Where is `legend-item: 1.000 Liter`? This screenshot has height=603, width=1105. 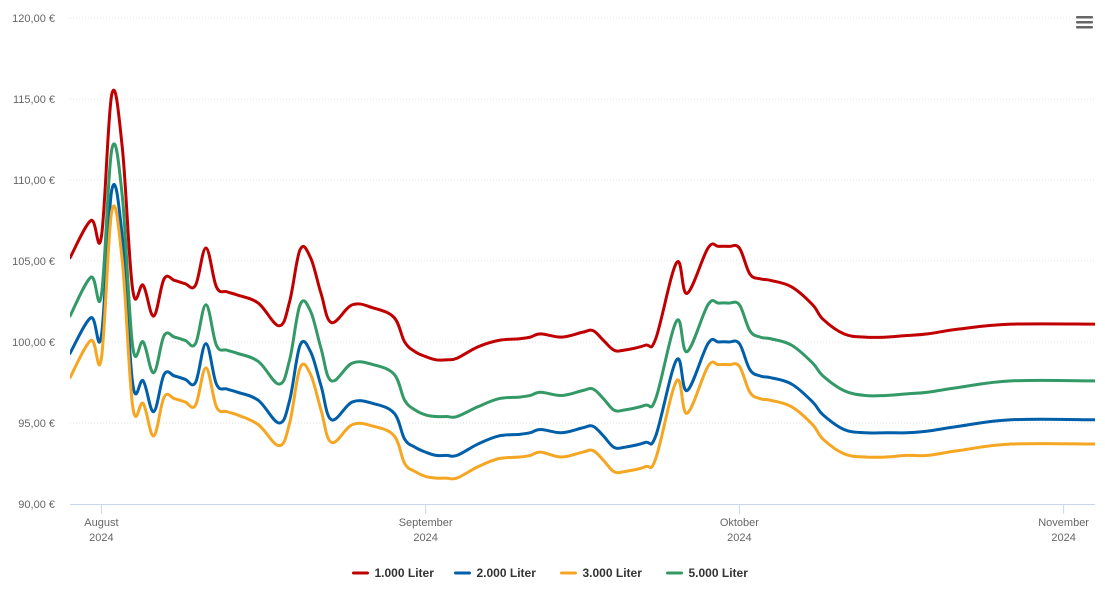 legend-item: 1.000 Liter is located at coordinates (393, 573).